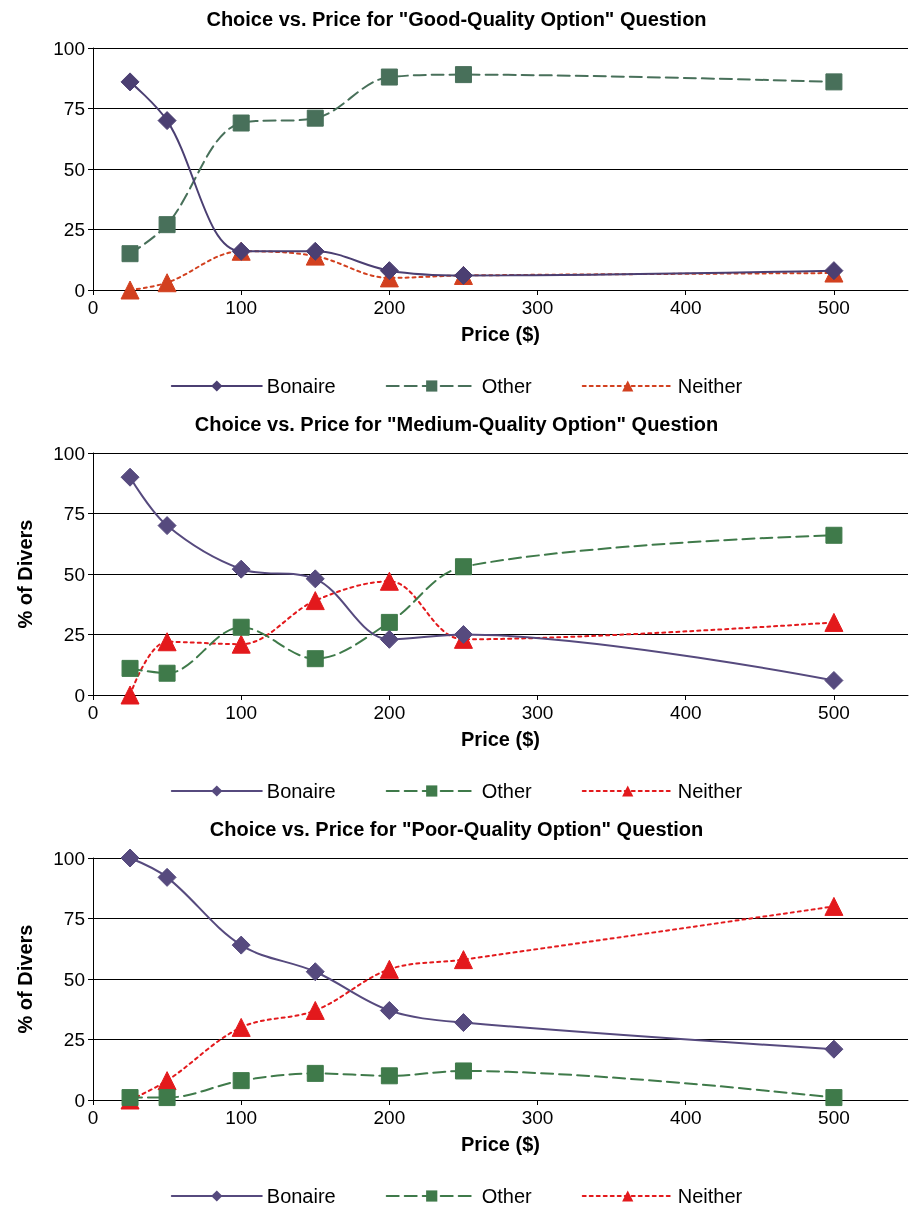 The image size is (913, 1216). I want to click on chart-title: Choice vs. Price for "Poor-Quality Option" Question, so click(456, 829).